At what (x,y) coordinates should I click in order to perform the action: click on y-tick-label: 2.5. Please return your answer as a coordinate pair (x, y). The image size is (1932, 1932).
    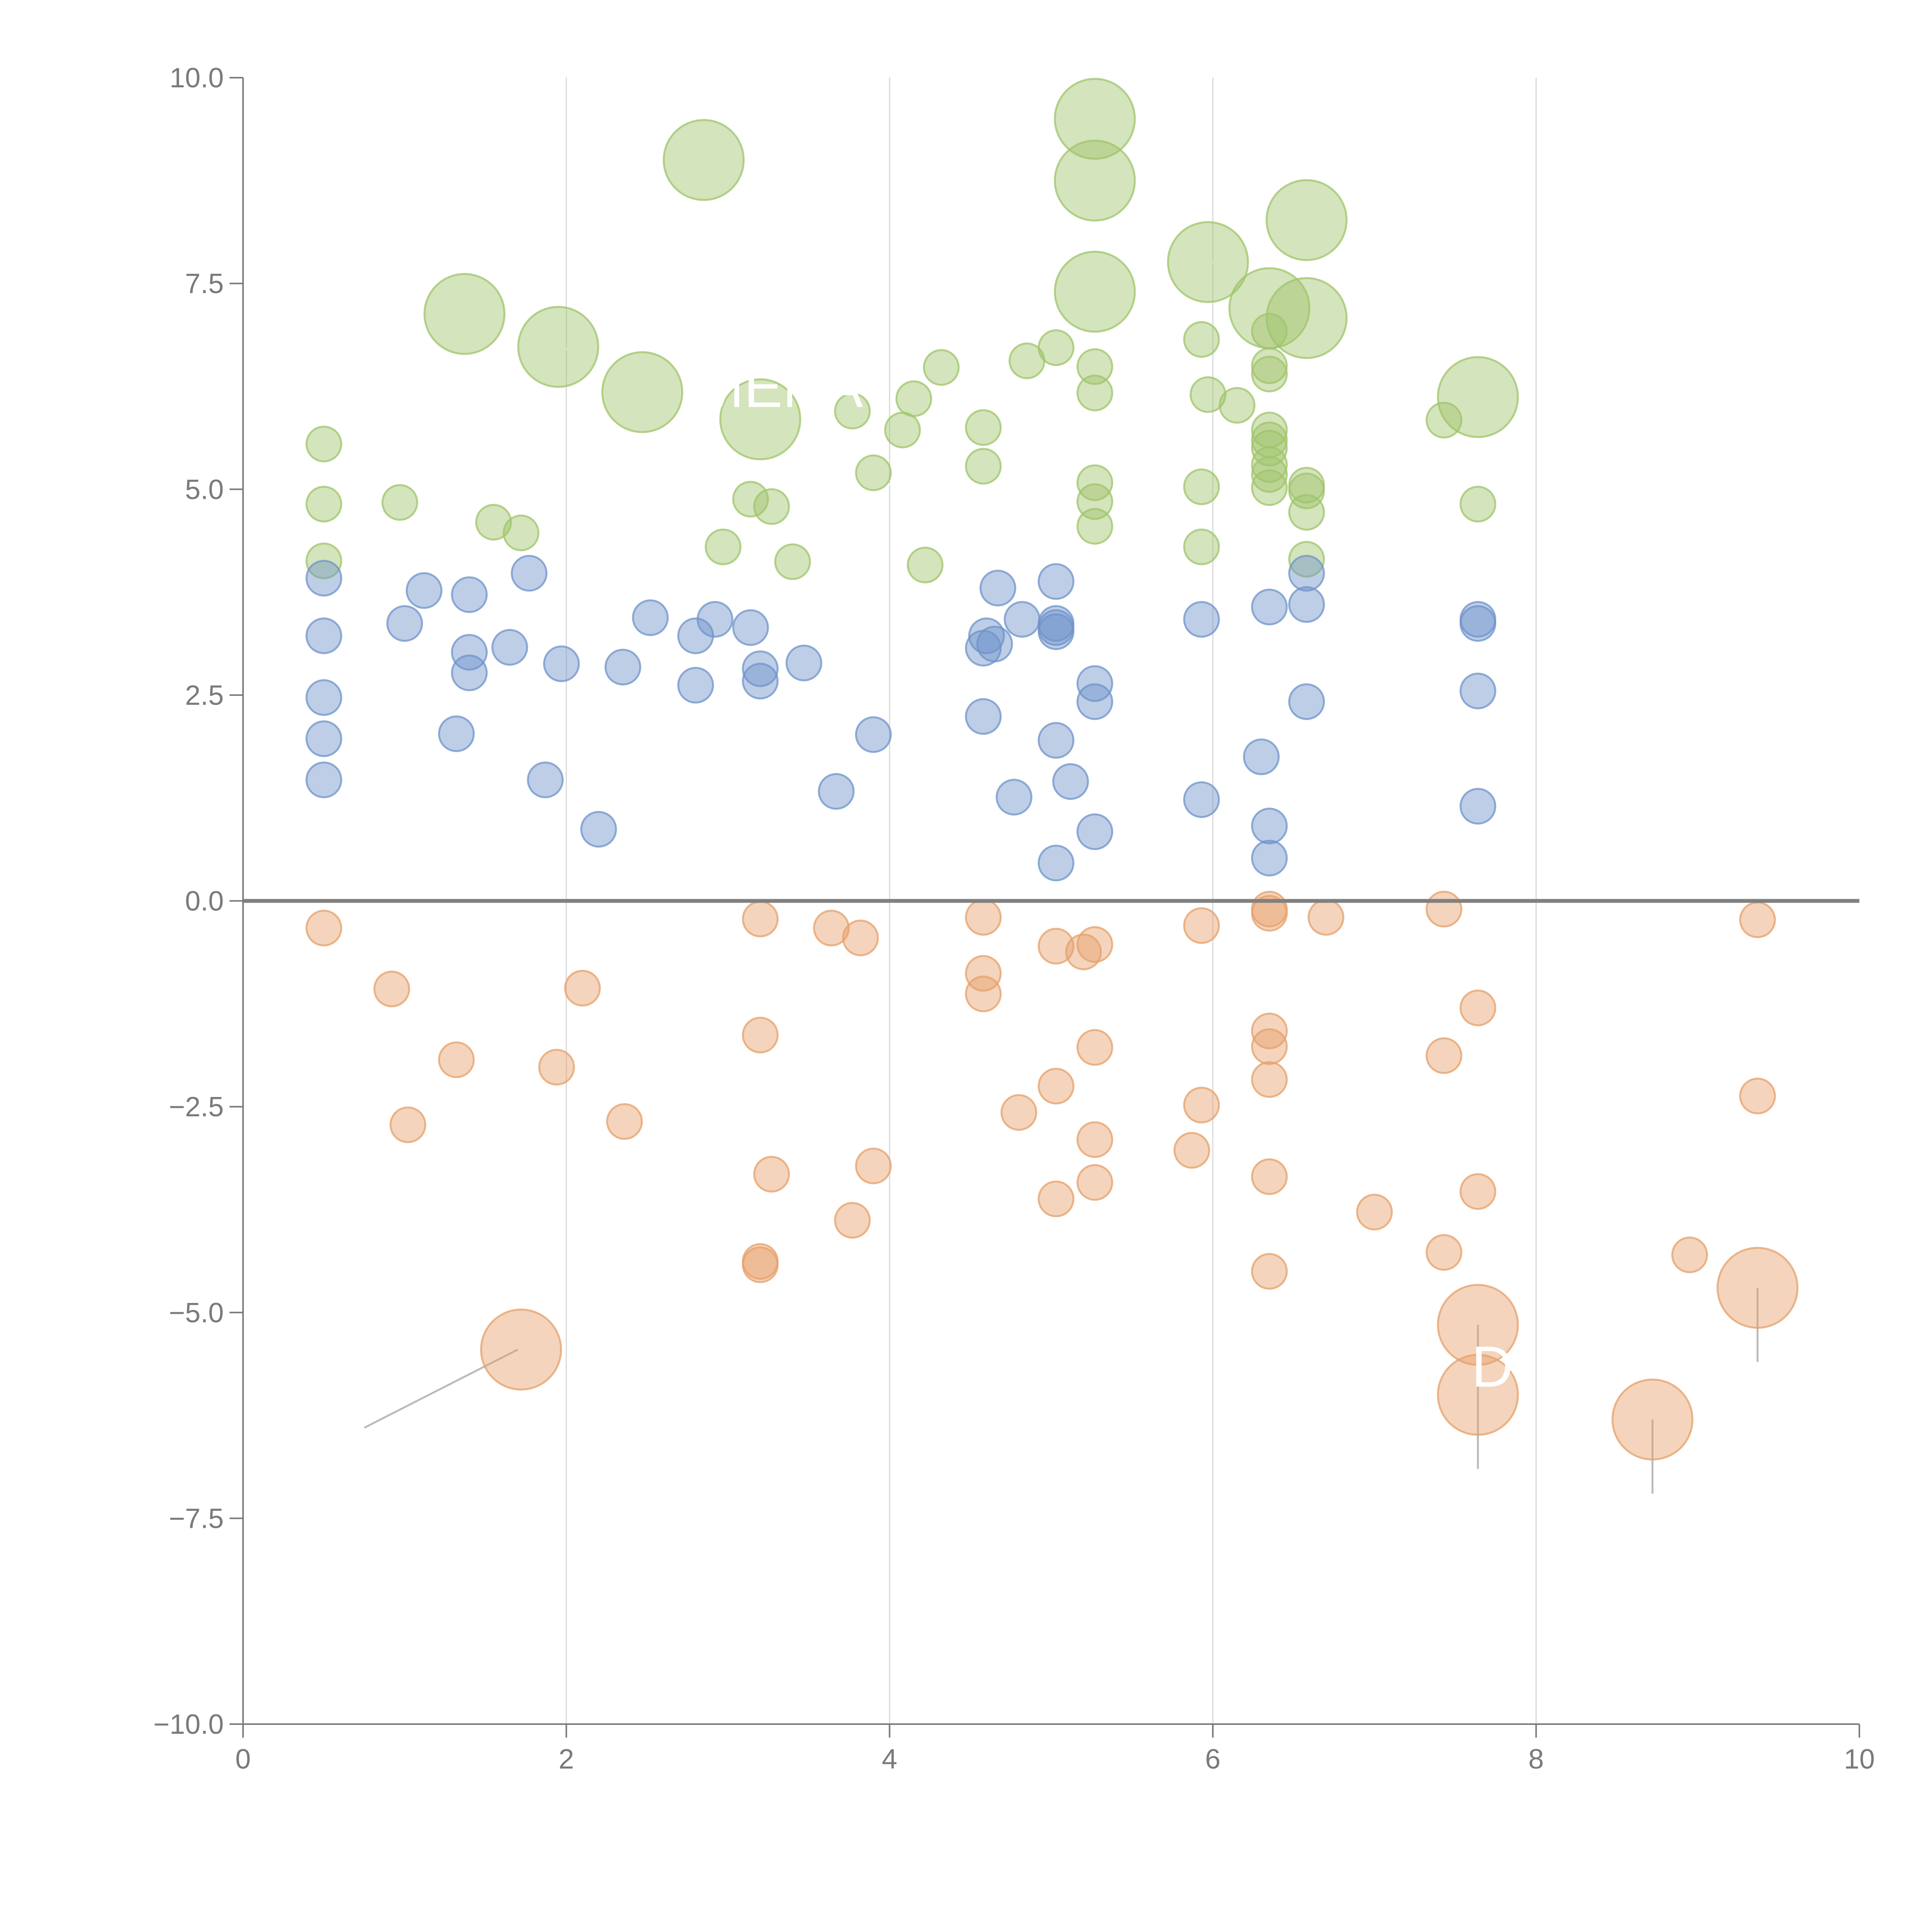
    Looking at the image, I should click on (205, 695).